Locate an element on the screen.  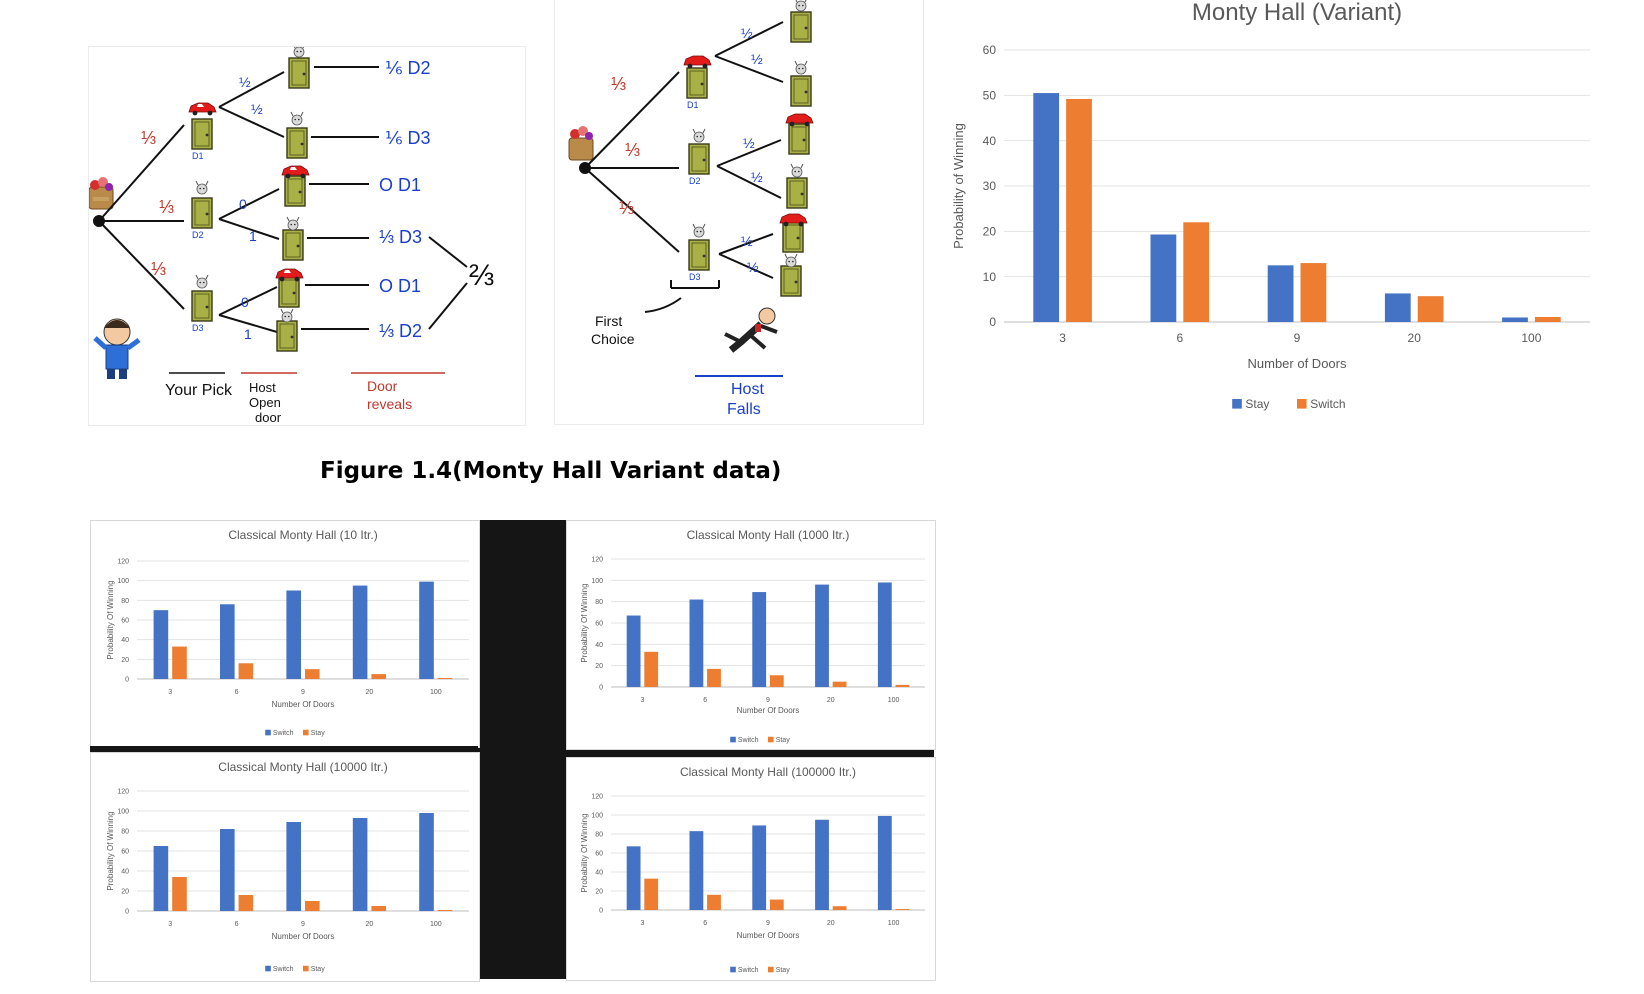
chart-title: Classical Monty Hall (10000 Itr.) is located at coordinates (302, 767).